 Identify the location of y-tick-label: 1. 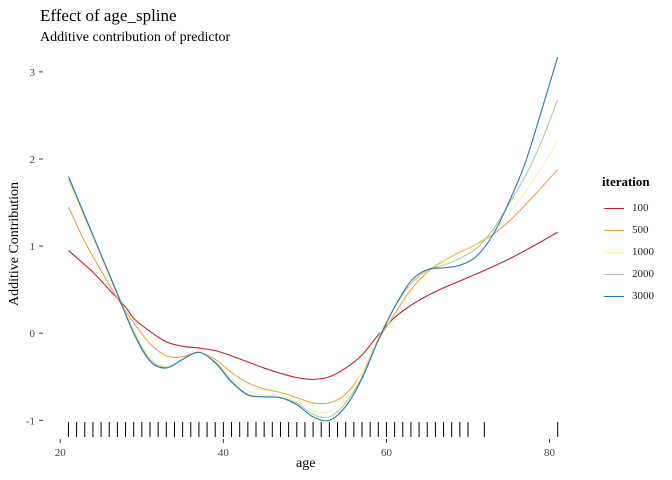
(33, 247).